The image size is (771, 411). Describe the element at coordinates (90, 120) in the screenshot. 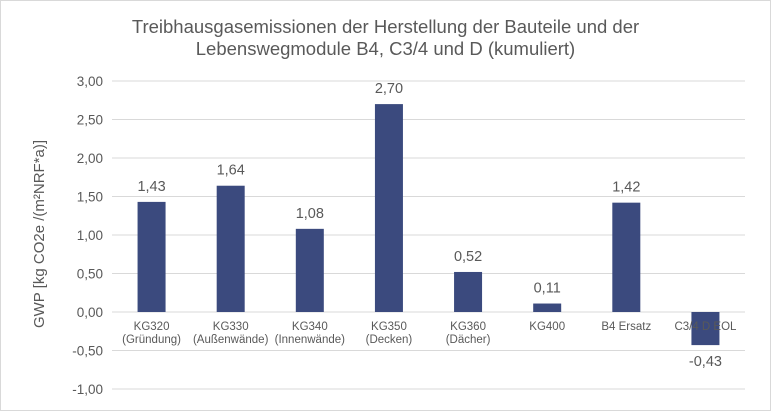

I see `y-tick-label: 2,50` at that location.